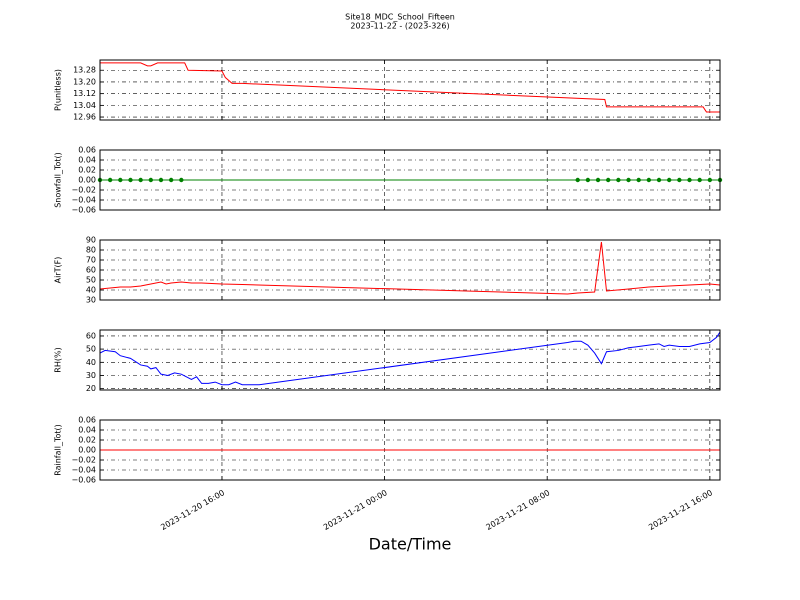  Describe the element at coordinates (58, 90) in the screenshot. I see `y-axis-label: P(unitless)` at that location.